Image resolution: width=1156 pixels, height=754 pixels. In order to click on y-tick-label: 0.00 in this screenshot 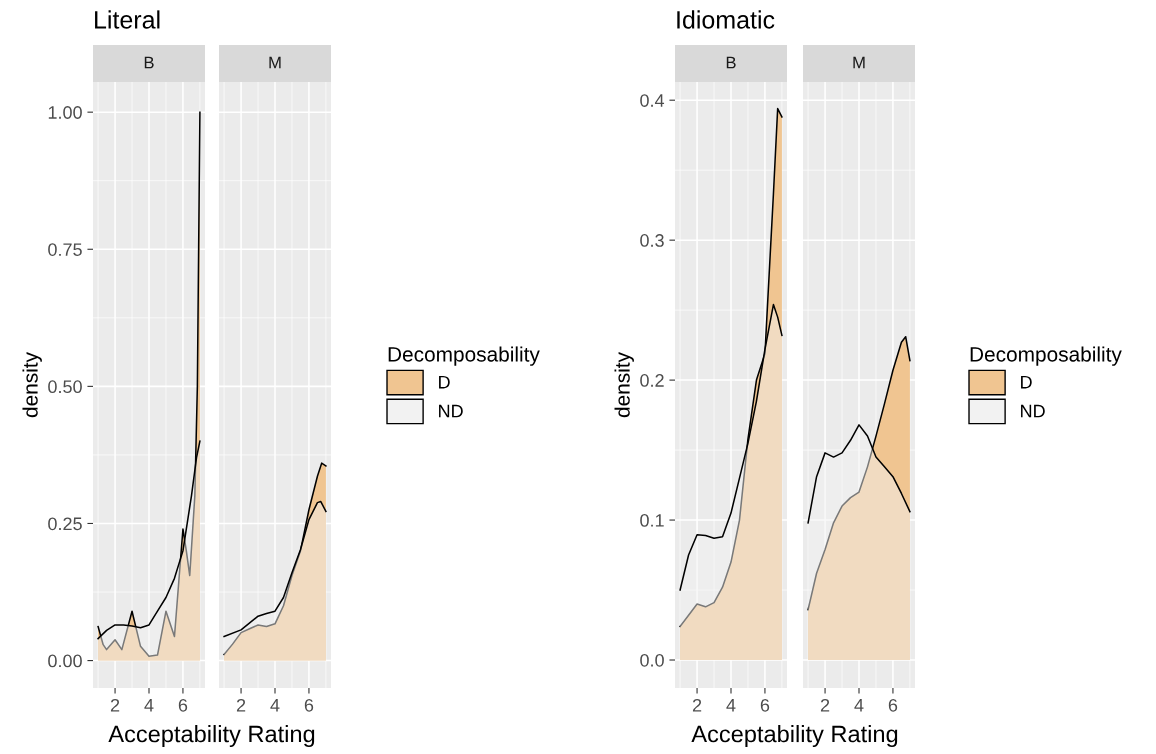, I will do `click(65, 661)`.